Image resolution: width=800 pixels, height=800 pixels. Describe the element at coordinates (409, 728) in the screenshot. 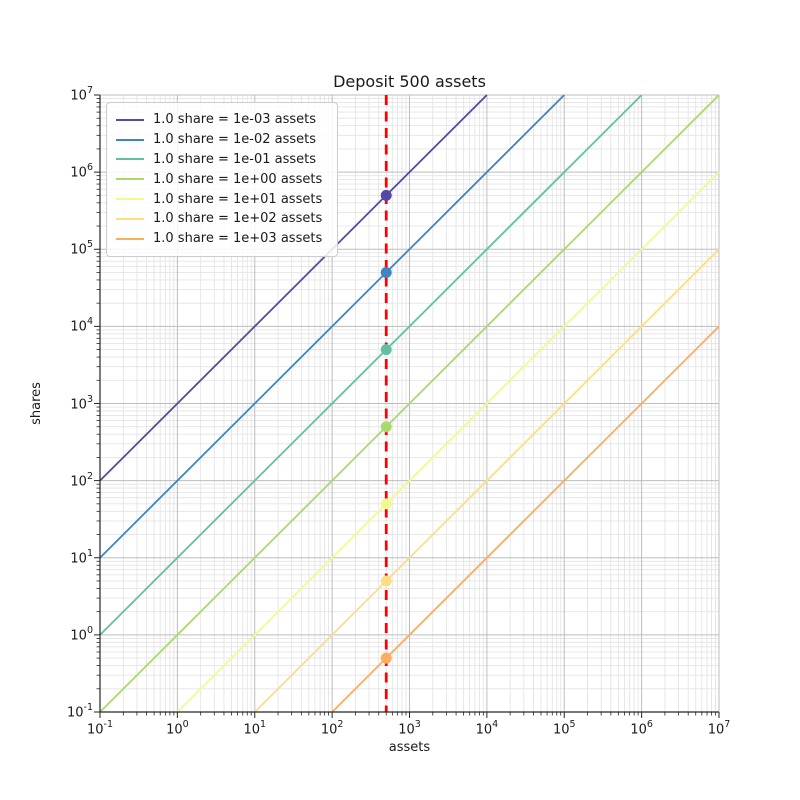

I see `x-tick-label: 10³` at that location.